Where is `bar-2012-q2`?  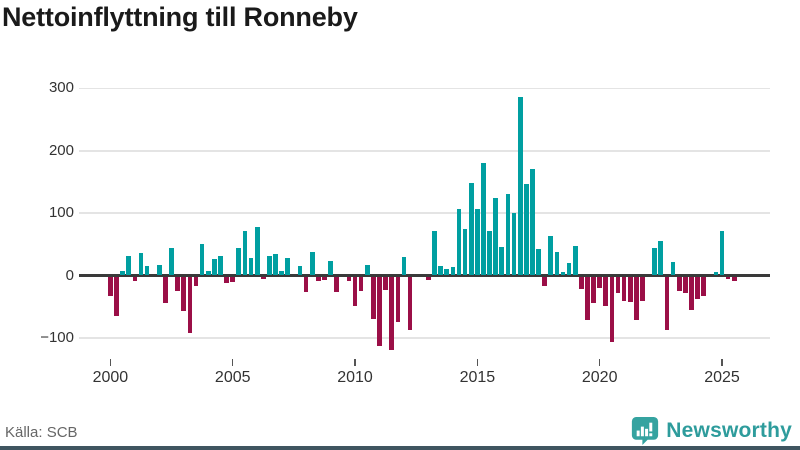
bar-2012-q2 is located at coordinates (410, 303).